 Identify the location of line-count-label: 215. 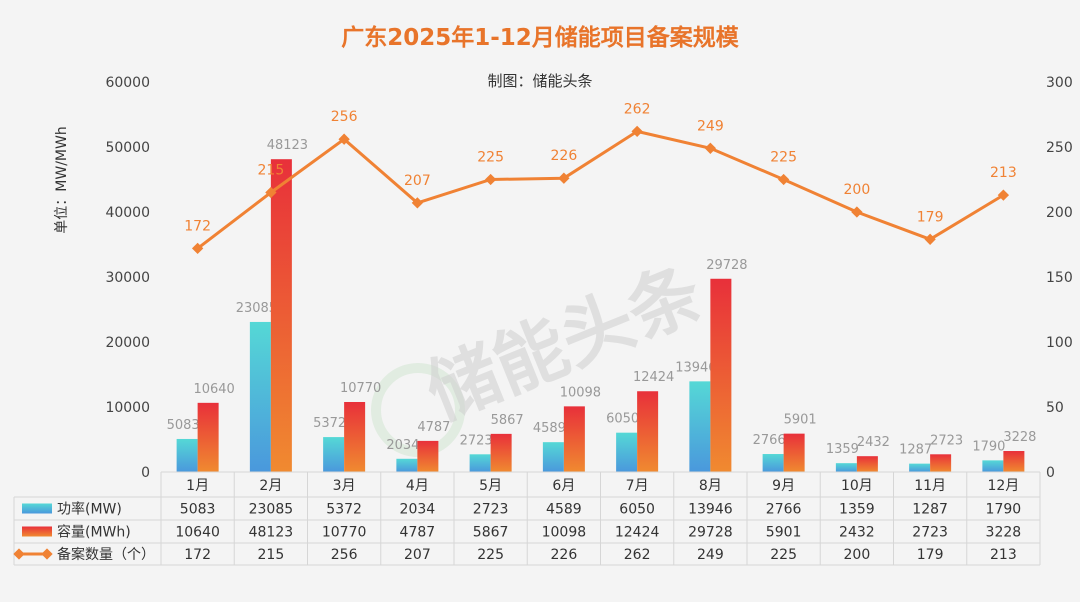
(271, 171).